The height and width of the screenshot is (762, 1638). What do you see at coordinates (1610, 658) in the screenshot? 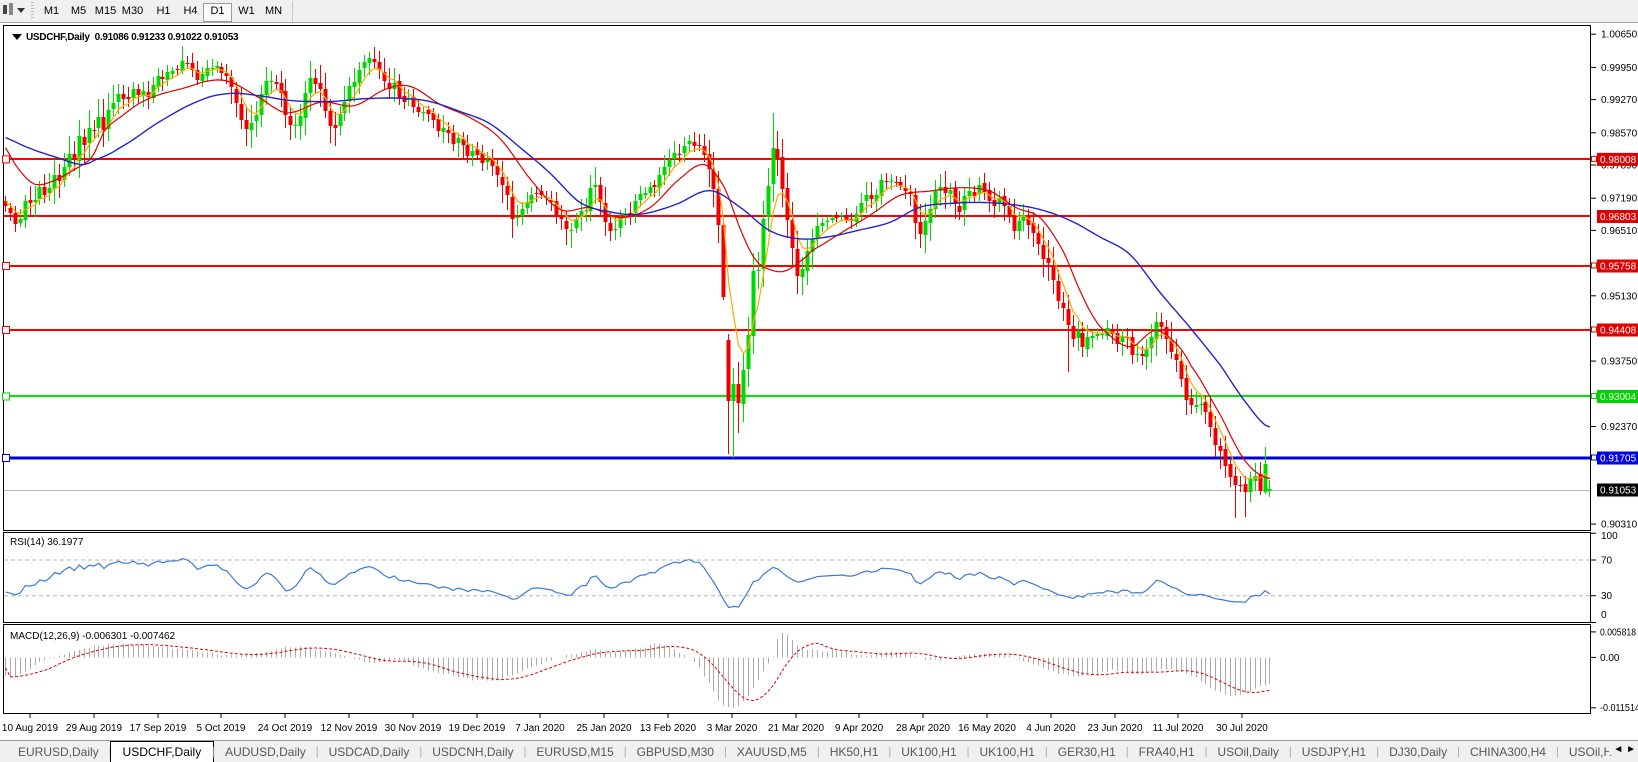
I see `svg-text: 0.00` at bounding box center [1610, 658].